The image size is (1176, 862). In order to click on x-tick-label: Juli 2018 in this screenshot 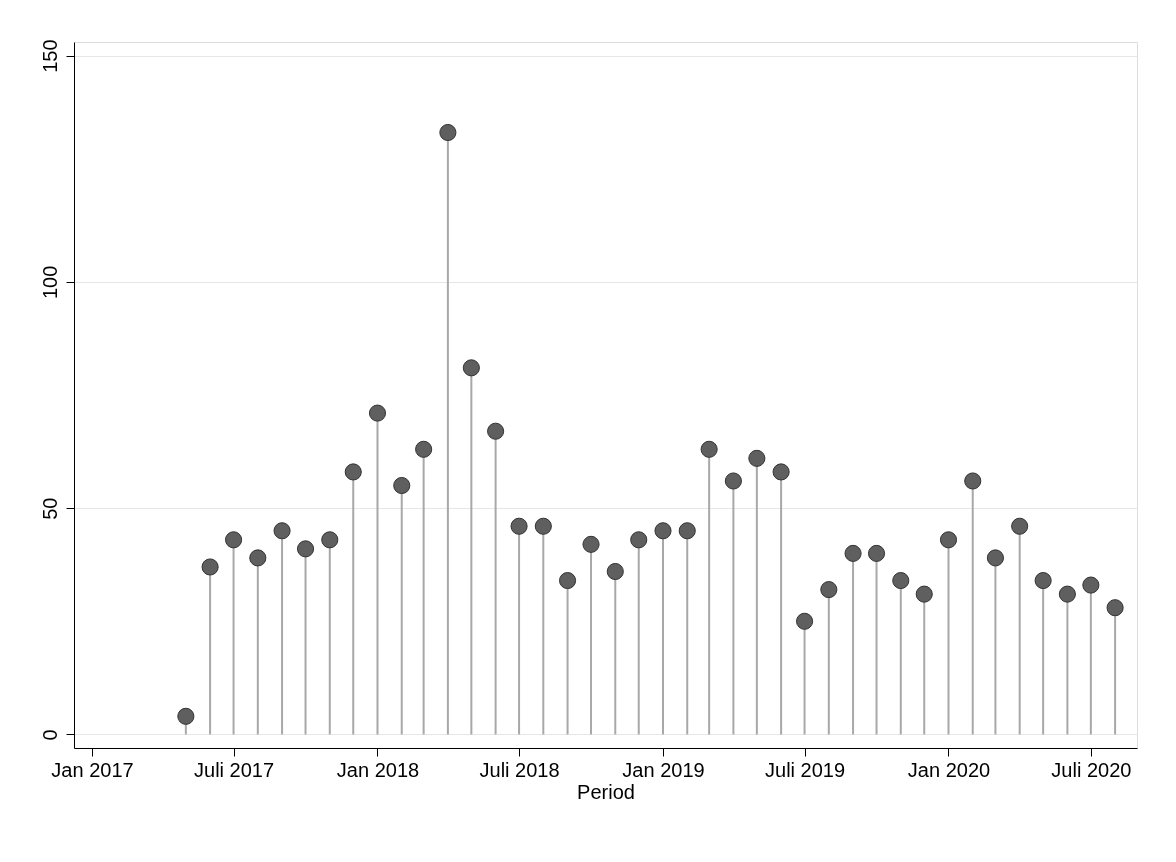, I will do `click(519, 769)`.